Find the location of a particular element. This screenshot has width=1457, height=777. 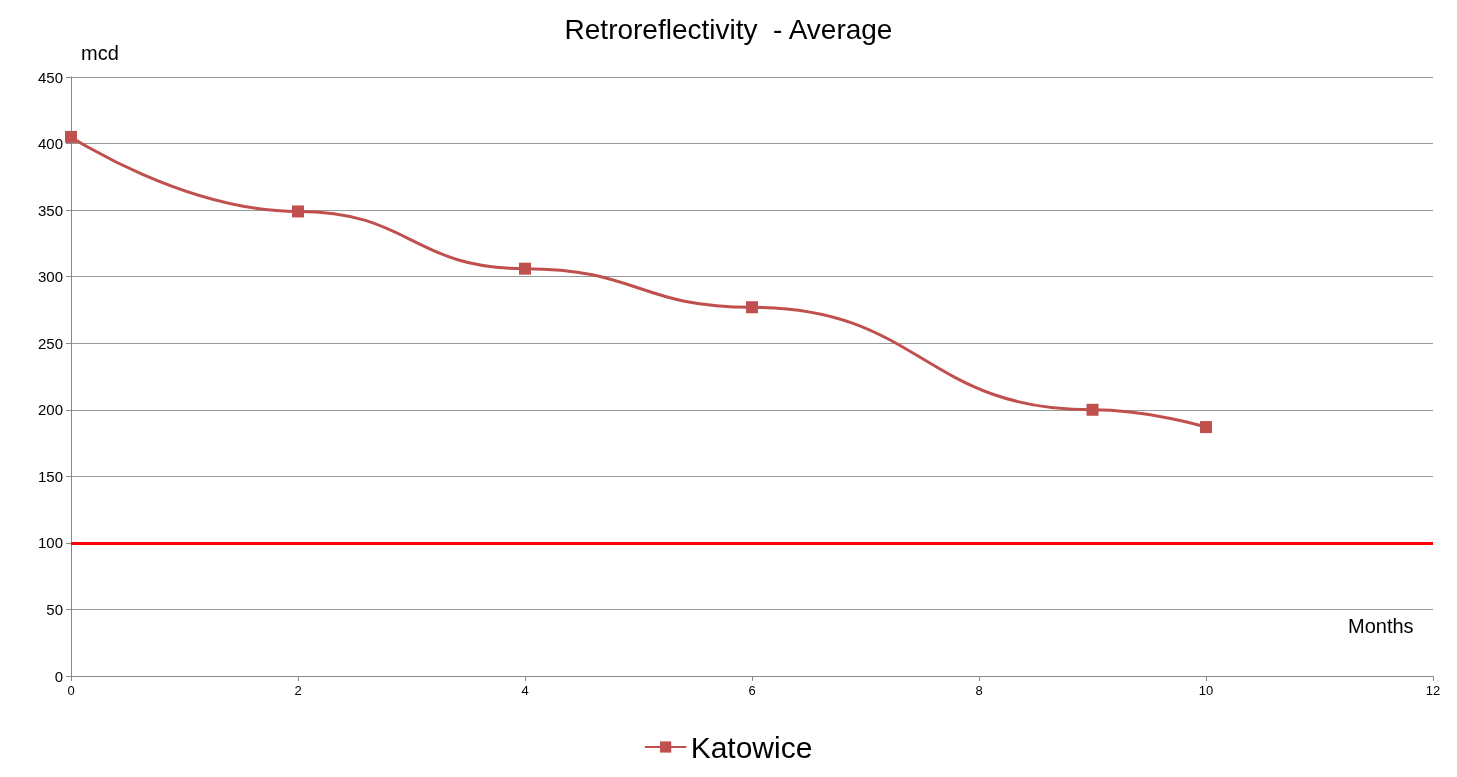

x-tick-label: 6 is located at coordinates (752, 690).